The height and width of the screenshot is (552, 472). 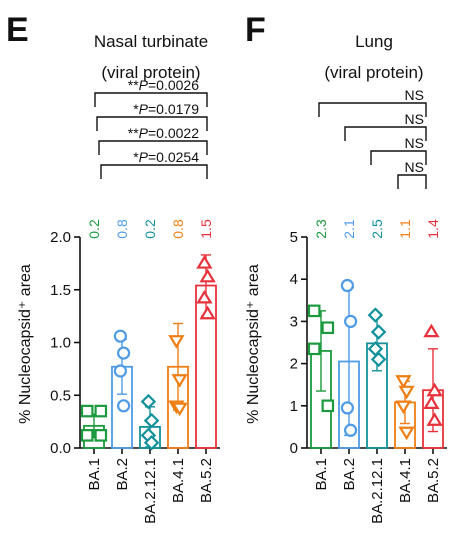 I want to click on panel-f-letter: F, so click(x=255, y=30).